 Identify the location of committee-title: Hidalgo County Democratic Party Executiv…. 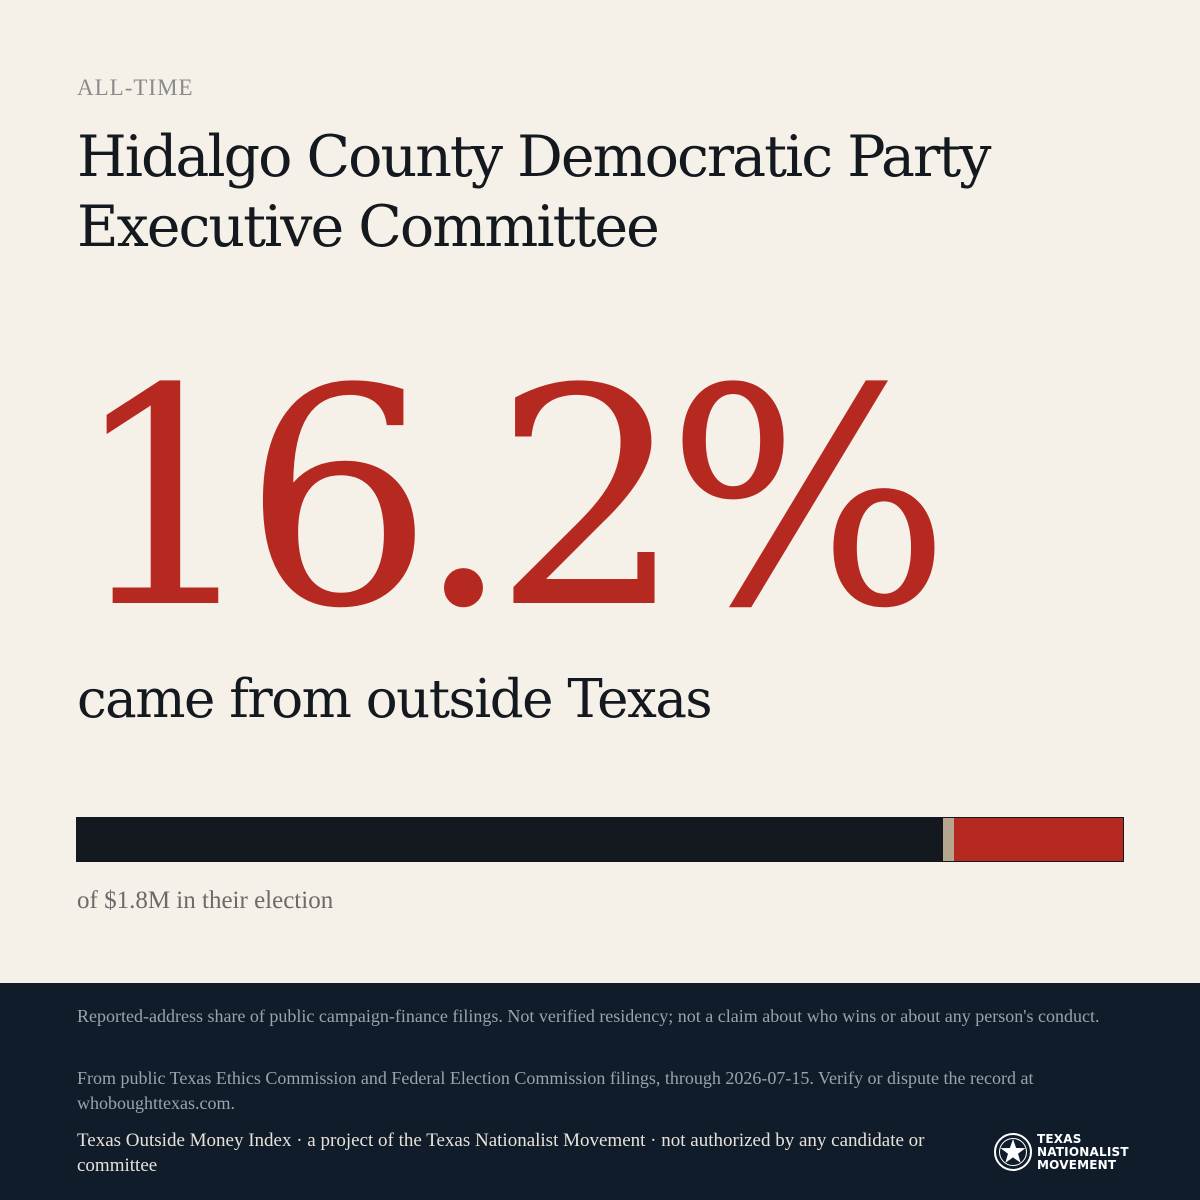
(534, 192).